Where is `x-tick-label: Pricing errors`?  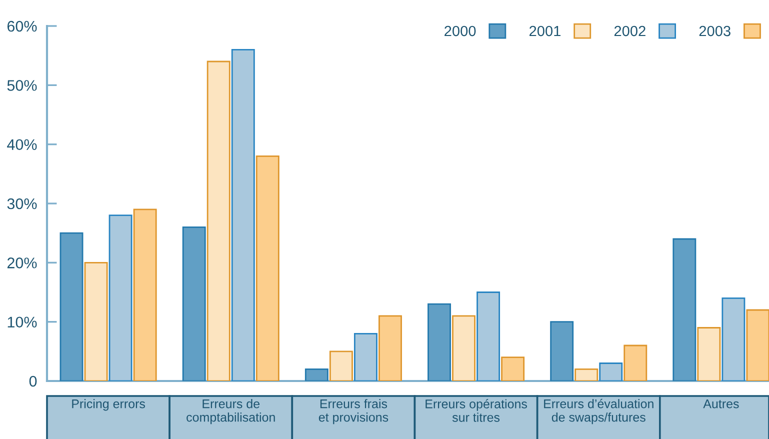
x-tick-label: Pricing errors is located at coordinates (108, 405).